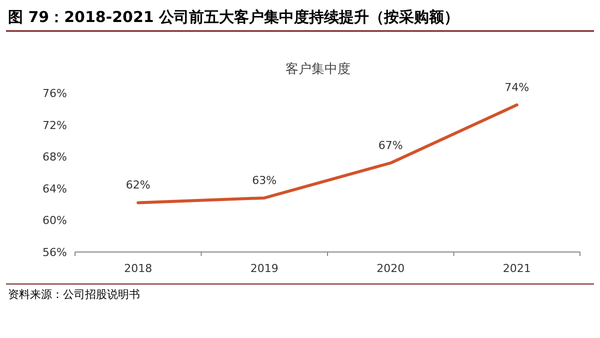 This screenshot has width=600, height=338. What do you see at coordinates (390, 145) in the screenshot?
I see `data-label: 67%` at bounding box center [390, 145].